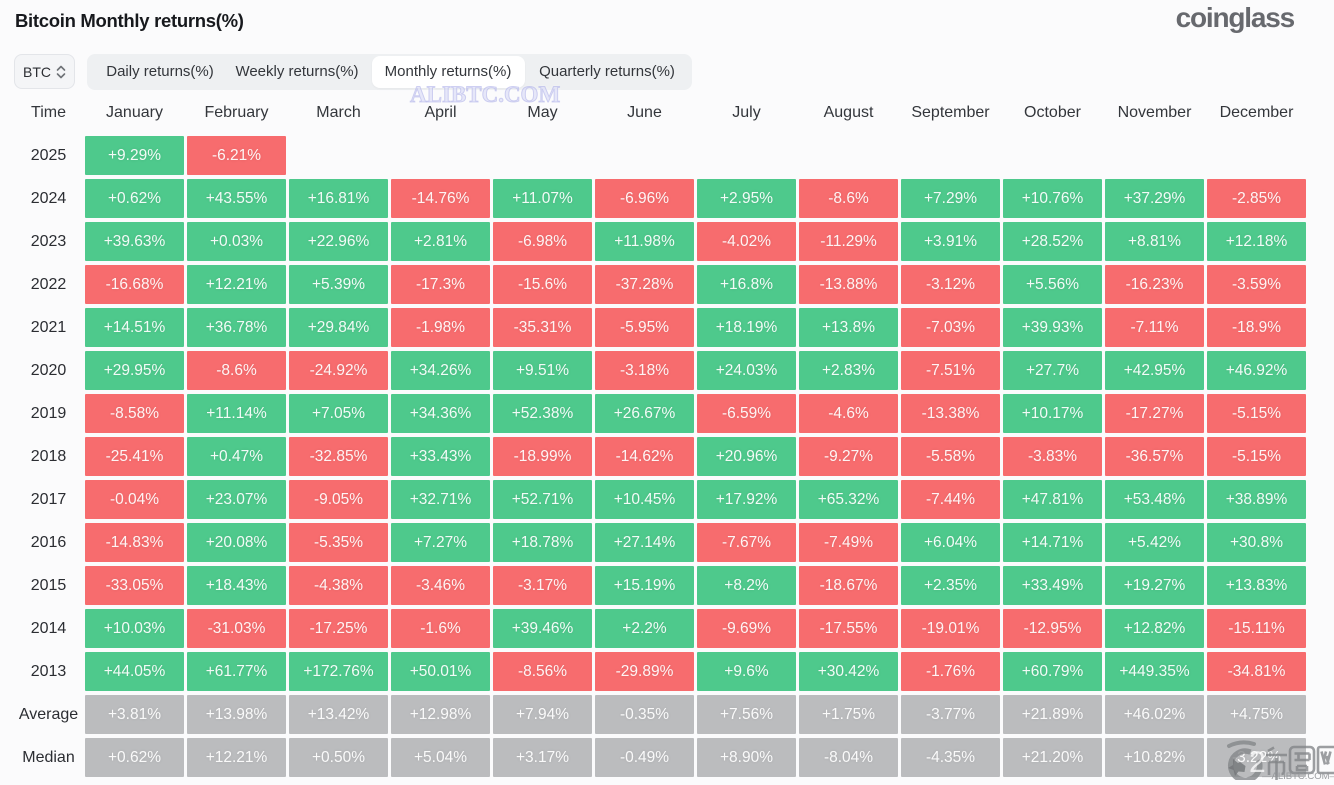 The image size is (1334, 785). What do you see at coordinates (1298, 775) in the screenshot?
I see `svg-text: —ALIBTC.COM—` at bounding box center [1298, 775].